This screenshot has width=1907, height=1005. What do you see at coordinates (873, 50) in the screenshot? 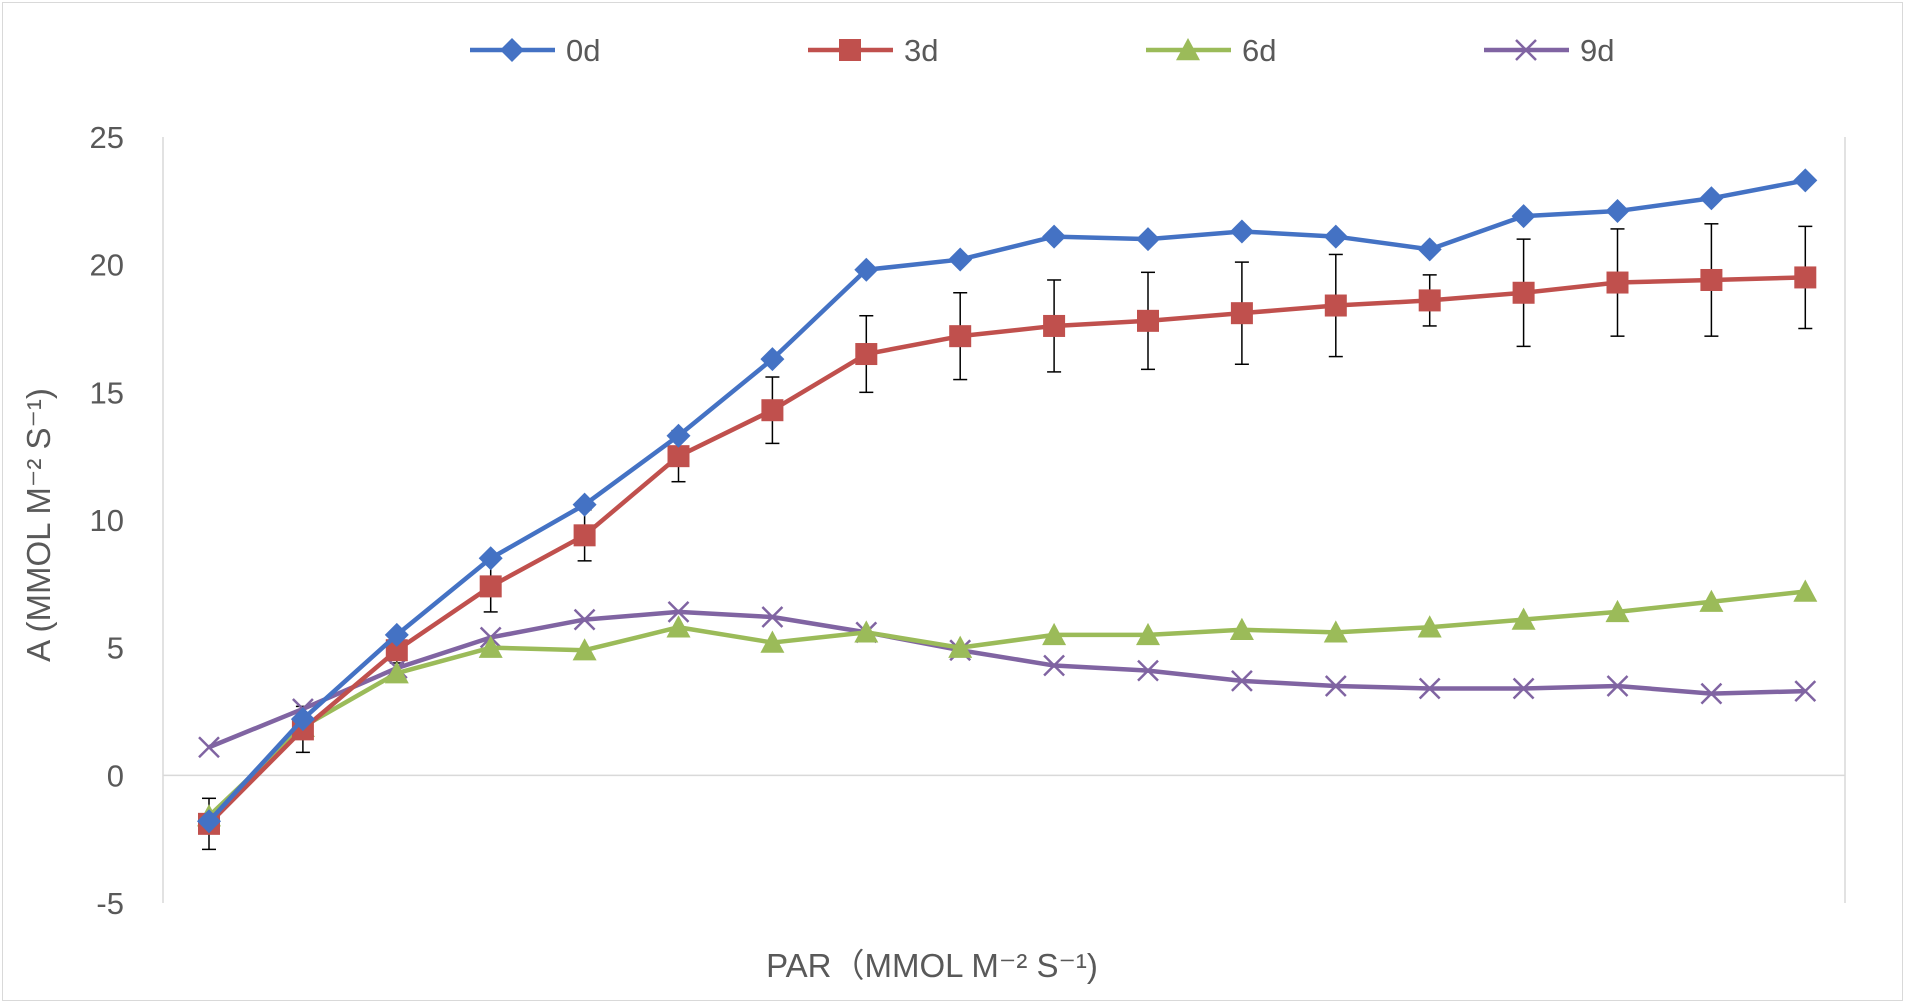
I see `legend-item-3d: 3d` at bounding box center [873, 50].